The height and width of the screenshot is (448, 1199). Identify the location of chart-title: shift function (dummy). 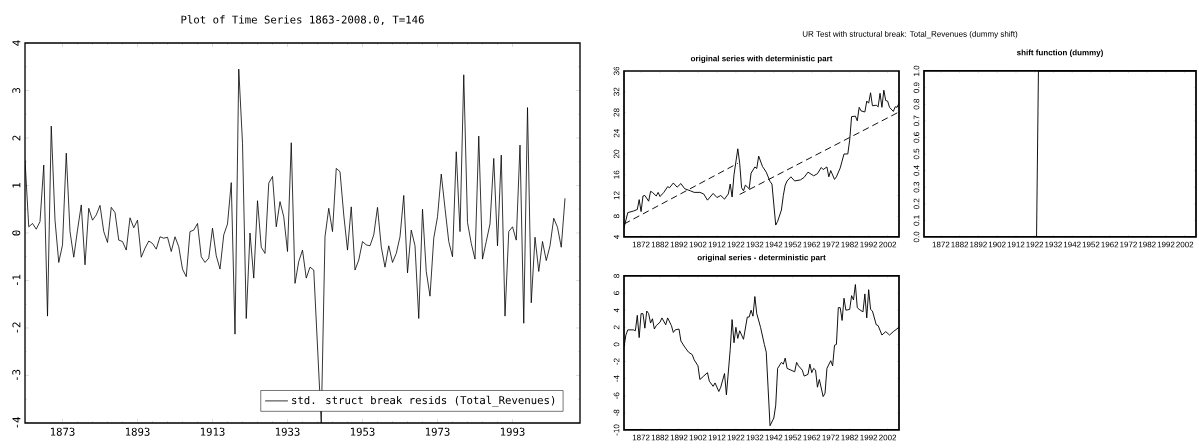
(1059, 53).